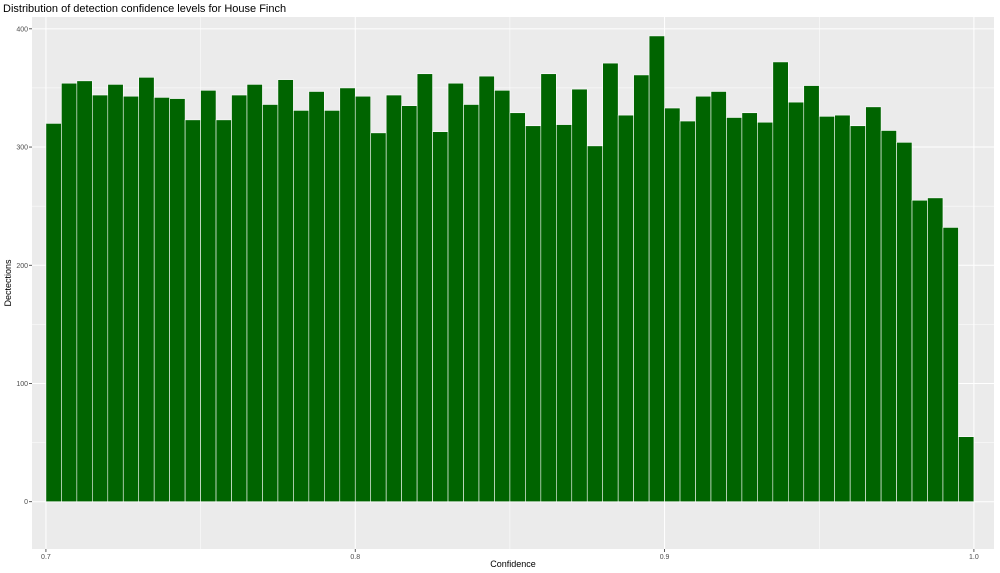 The height and width of the screenshot is (573, 1000). I want to click on y-tick-label: 200, so click(22, 266).